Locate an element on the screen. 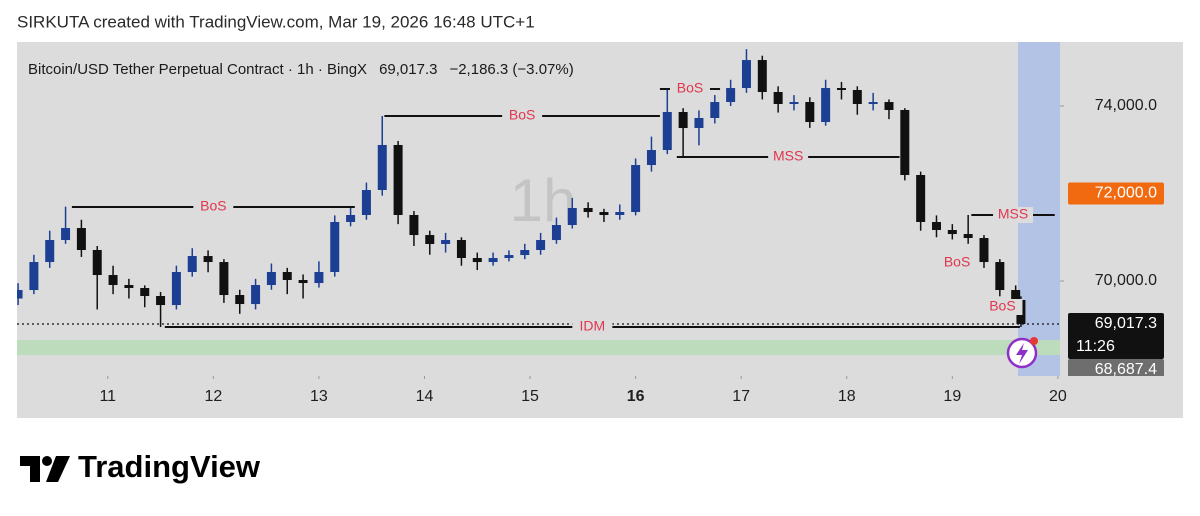 The image size is (1200, 516). last-price: 69,017.3 is located at coordinates (408, 69).